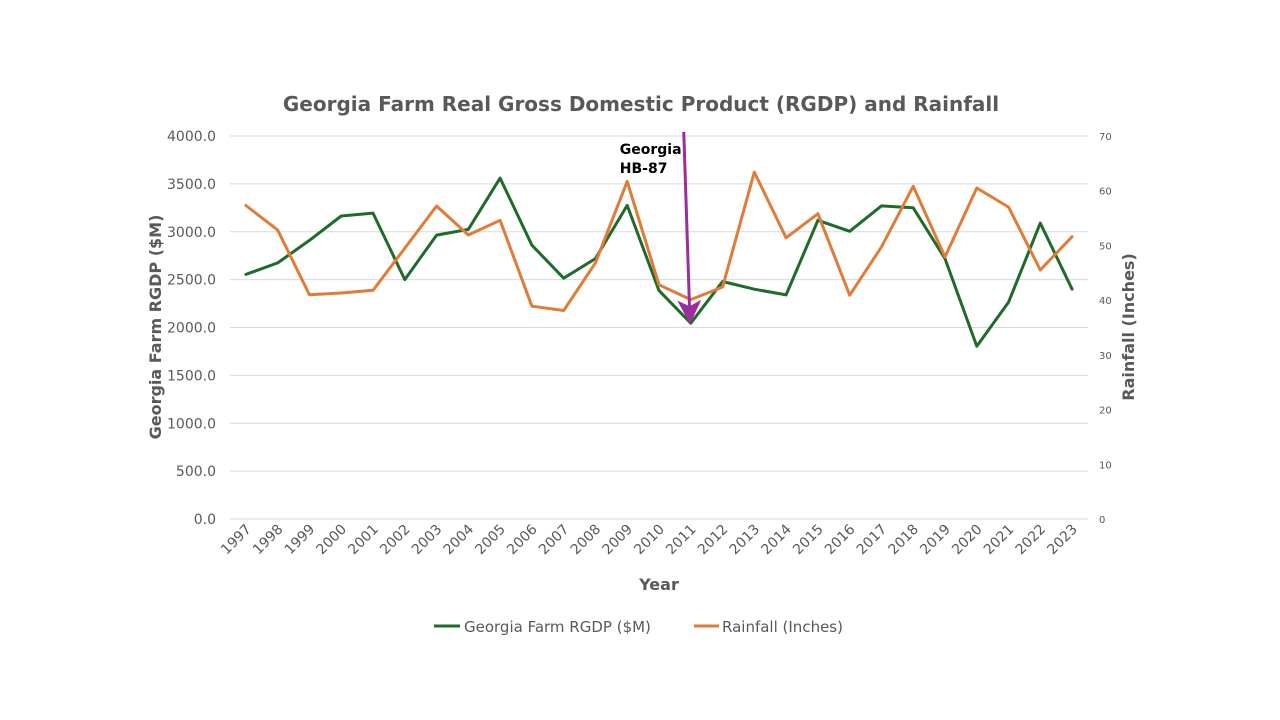  What do you see at coordinates (808, 540) in the screenshot?
I see `x-tick-label: 2015` at bounding box center [808, 540].